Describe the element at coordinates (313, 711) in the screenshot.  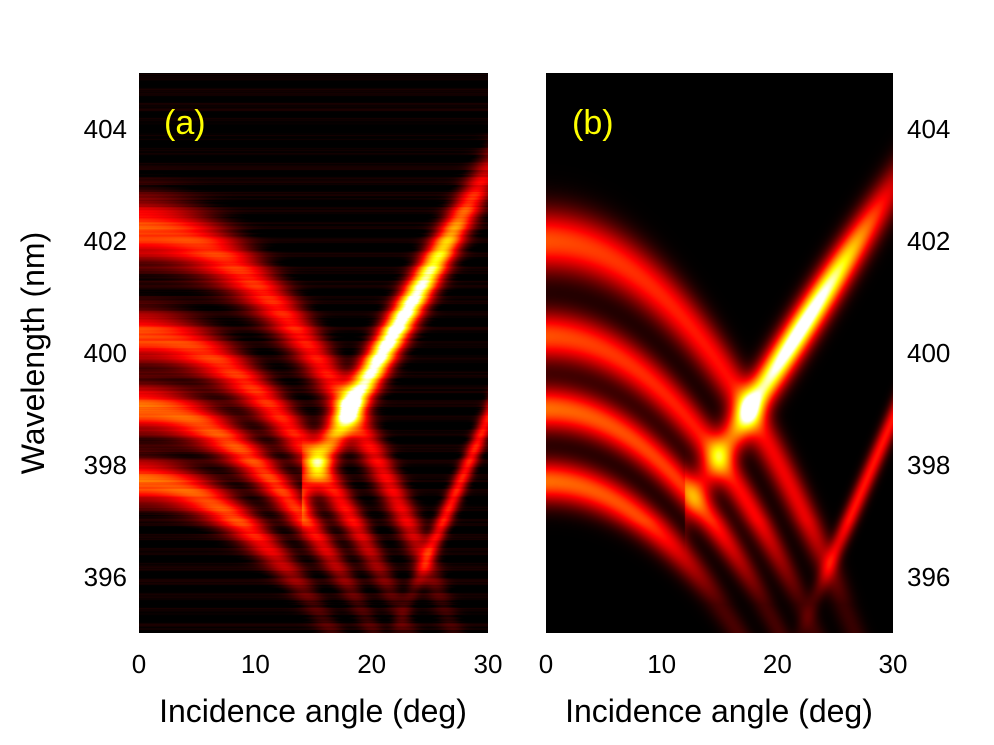
I see `x-axis-label-a: Incidence angle (deg)` at that location.